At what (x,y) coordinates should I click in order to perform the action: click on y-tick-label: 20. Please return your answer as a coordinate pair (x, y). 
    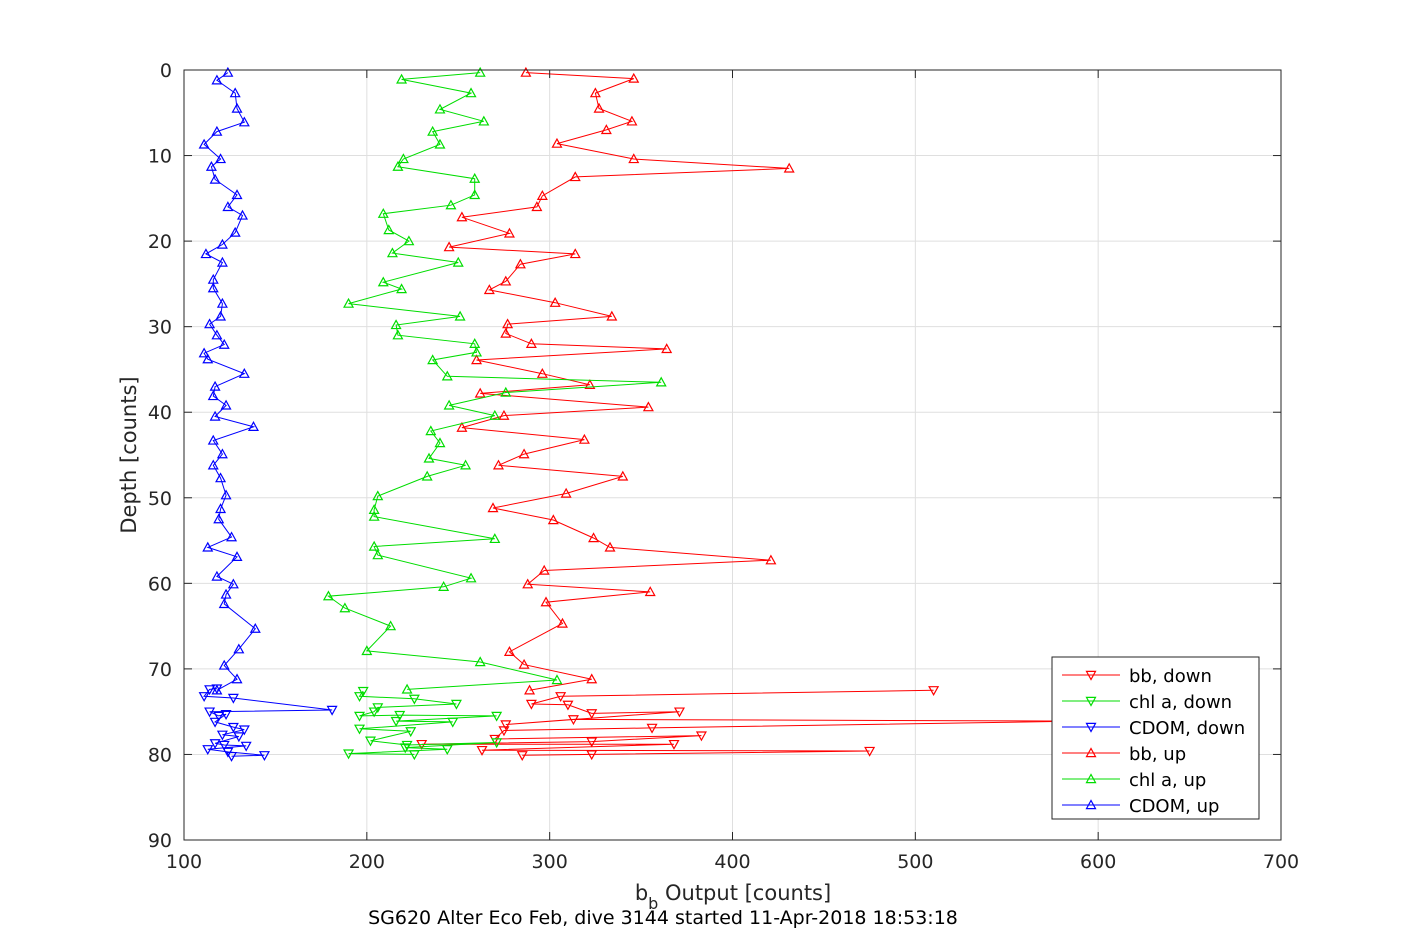
    Looking at the image, I should click on (160, 242).